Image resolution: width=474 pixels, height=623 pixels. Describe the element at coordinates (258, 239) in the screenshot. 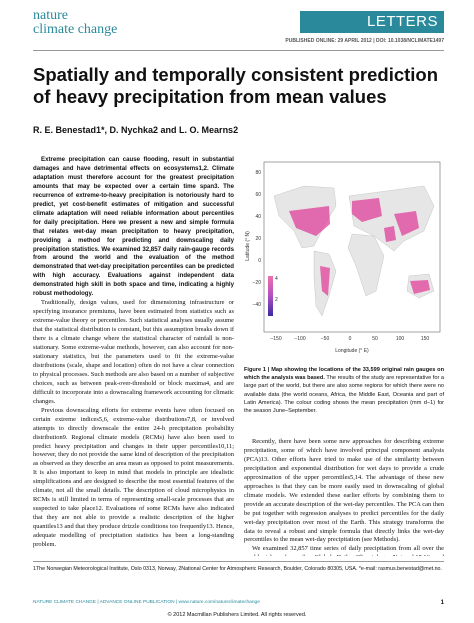

I see `y-tick-label: 20` at that location.